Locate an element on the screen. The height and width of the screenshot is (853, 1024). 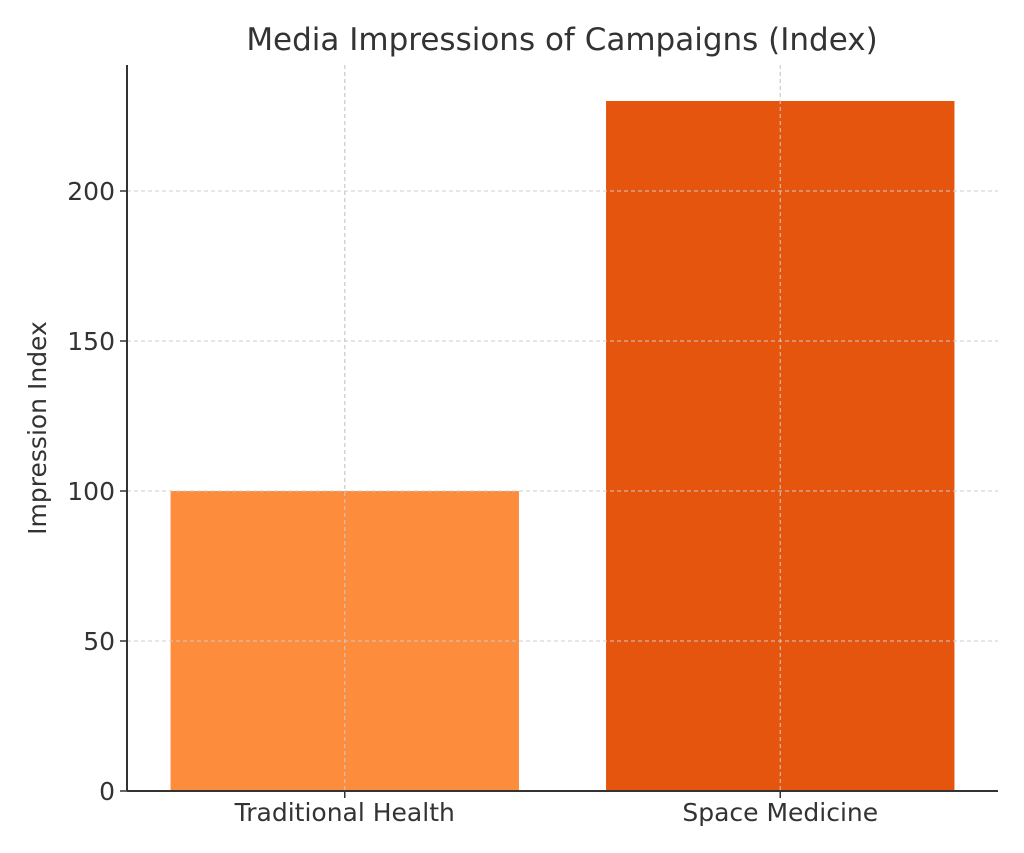
chart-title: Media Impressions of Campaigns (Index) is located at coordinates (561, 40).